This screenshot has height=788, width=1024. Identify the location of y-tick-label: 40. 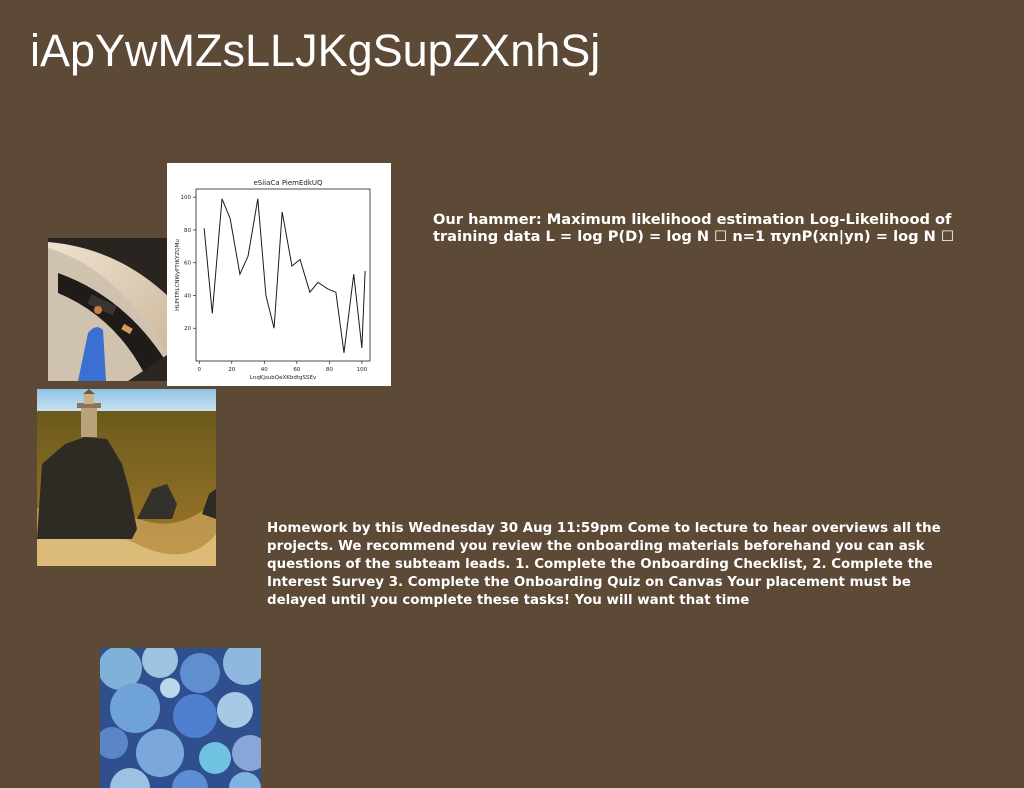
(187, 296).